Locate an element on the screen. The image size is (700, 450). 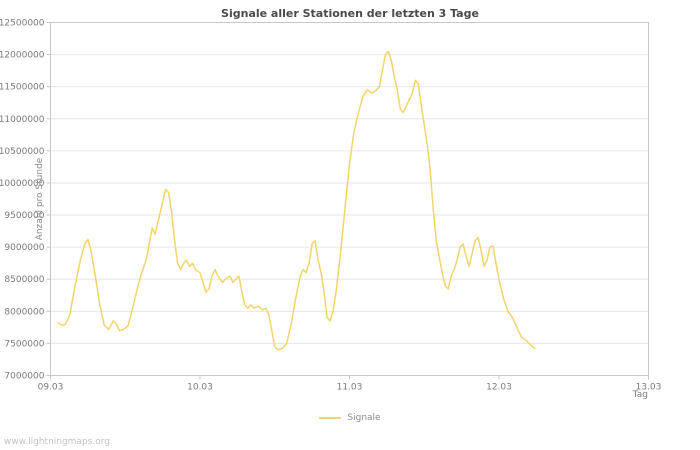
y-axis-label: Anzahl pro Stunde is located at coordinates (40, 199).